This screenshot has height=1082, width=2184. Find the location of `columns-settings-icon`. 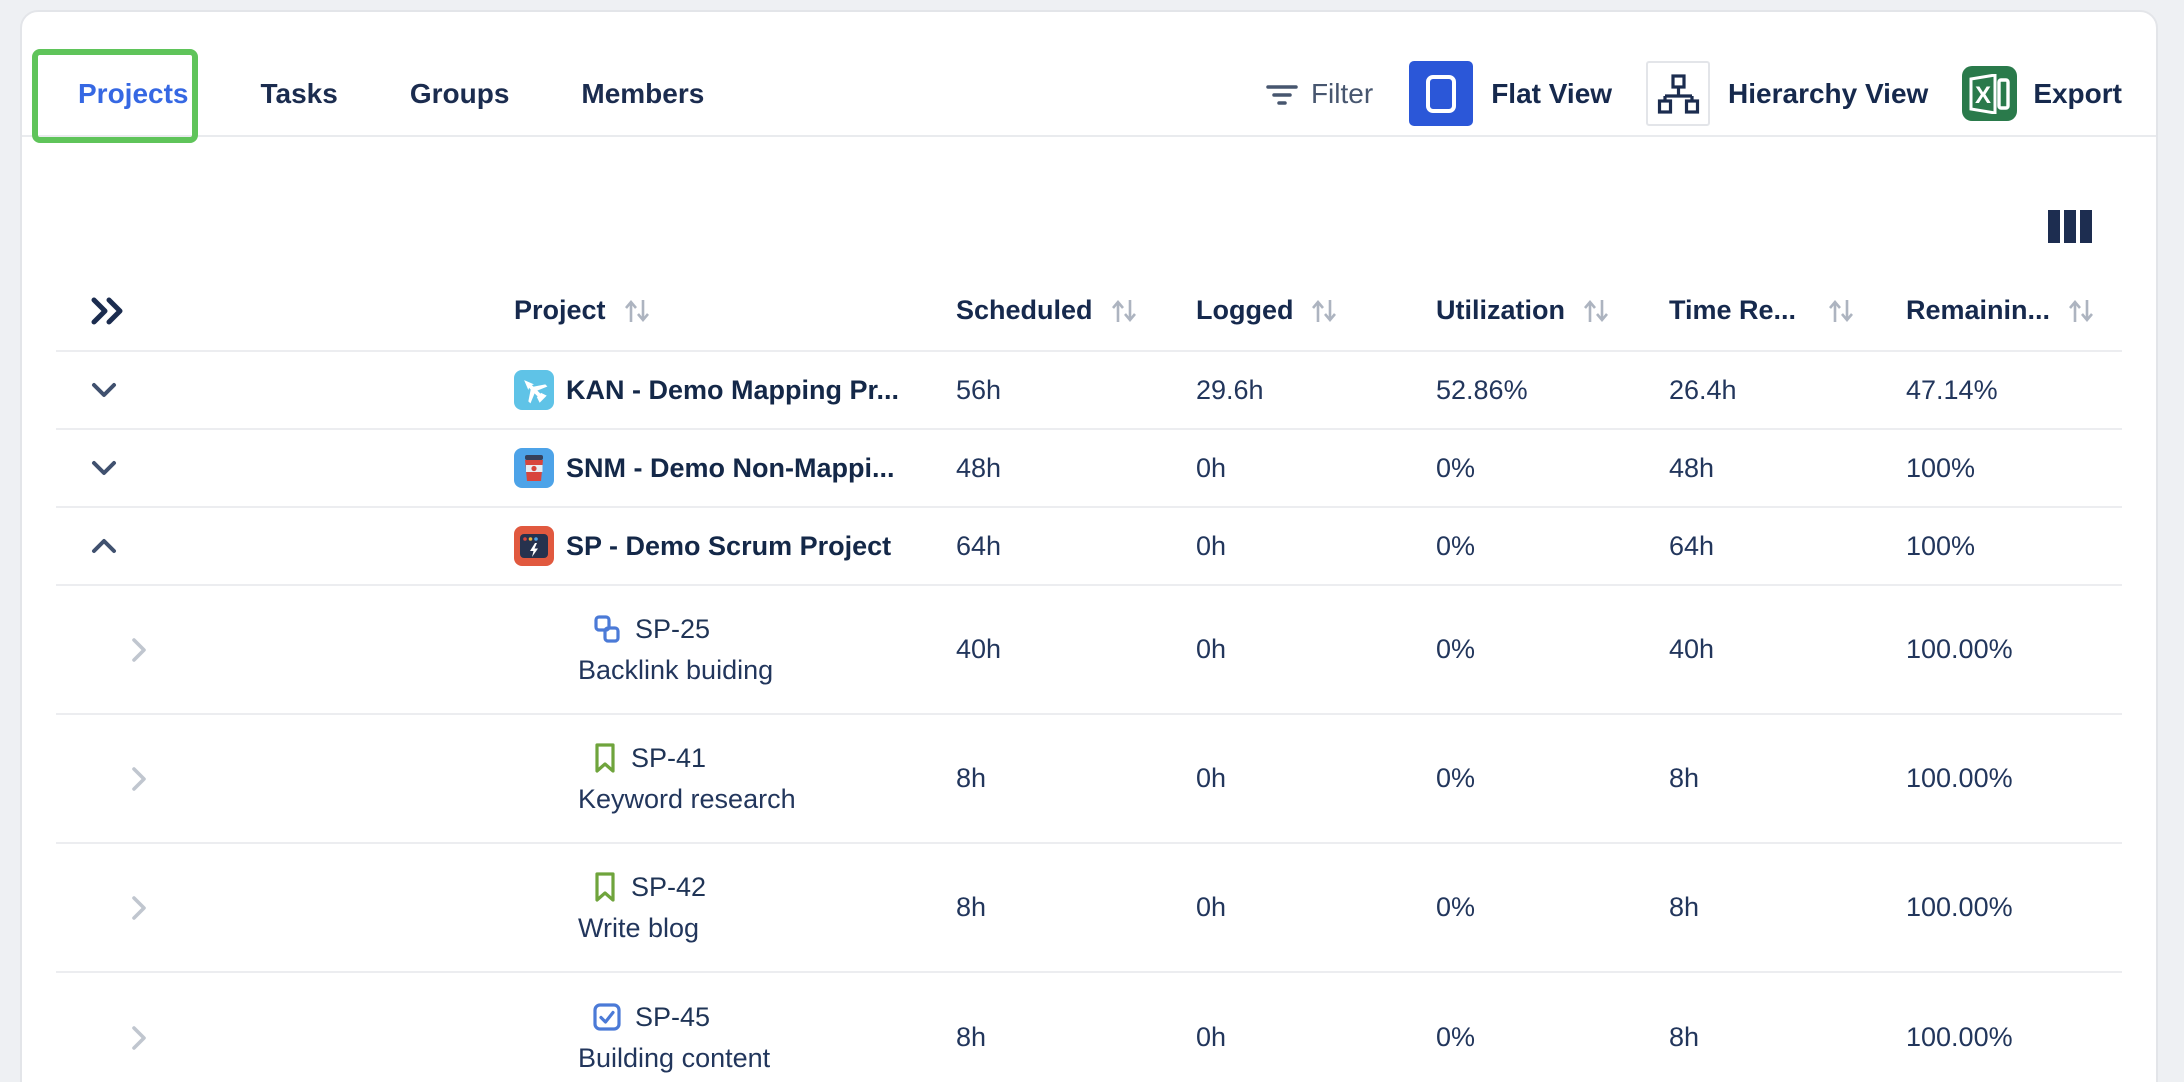

columns-settings-icon is located at coordinates (2070, 226).